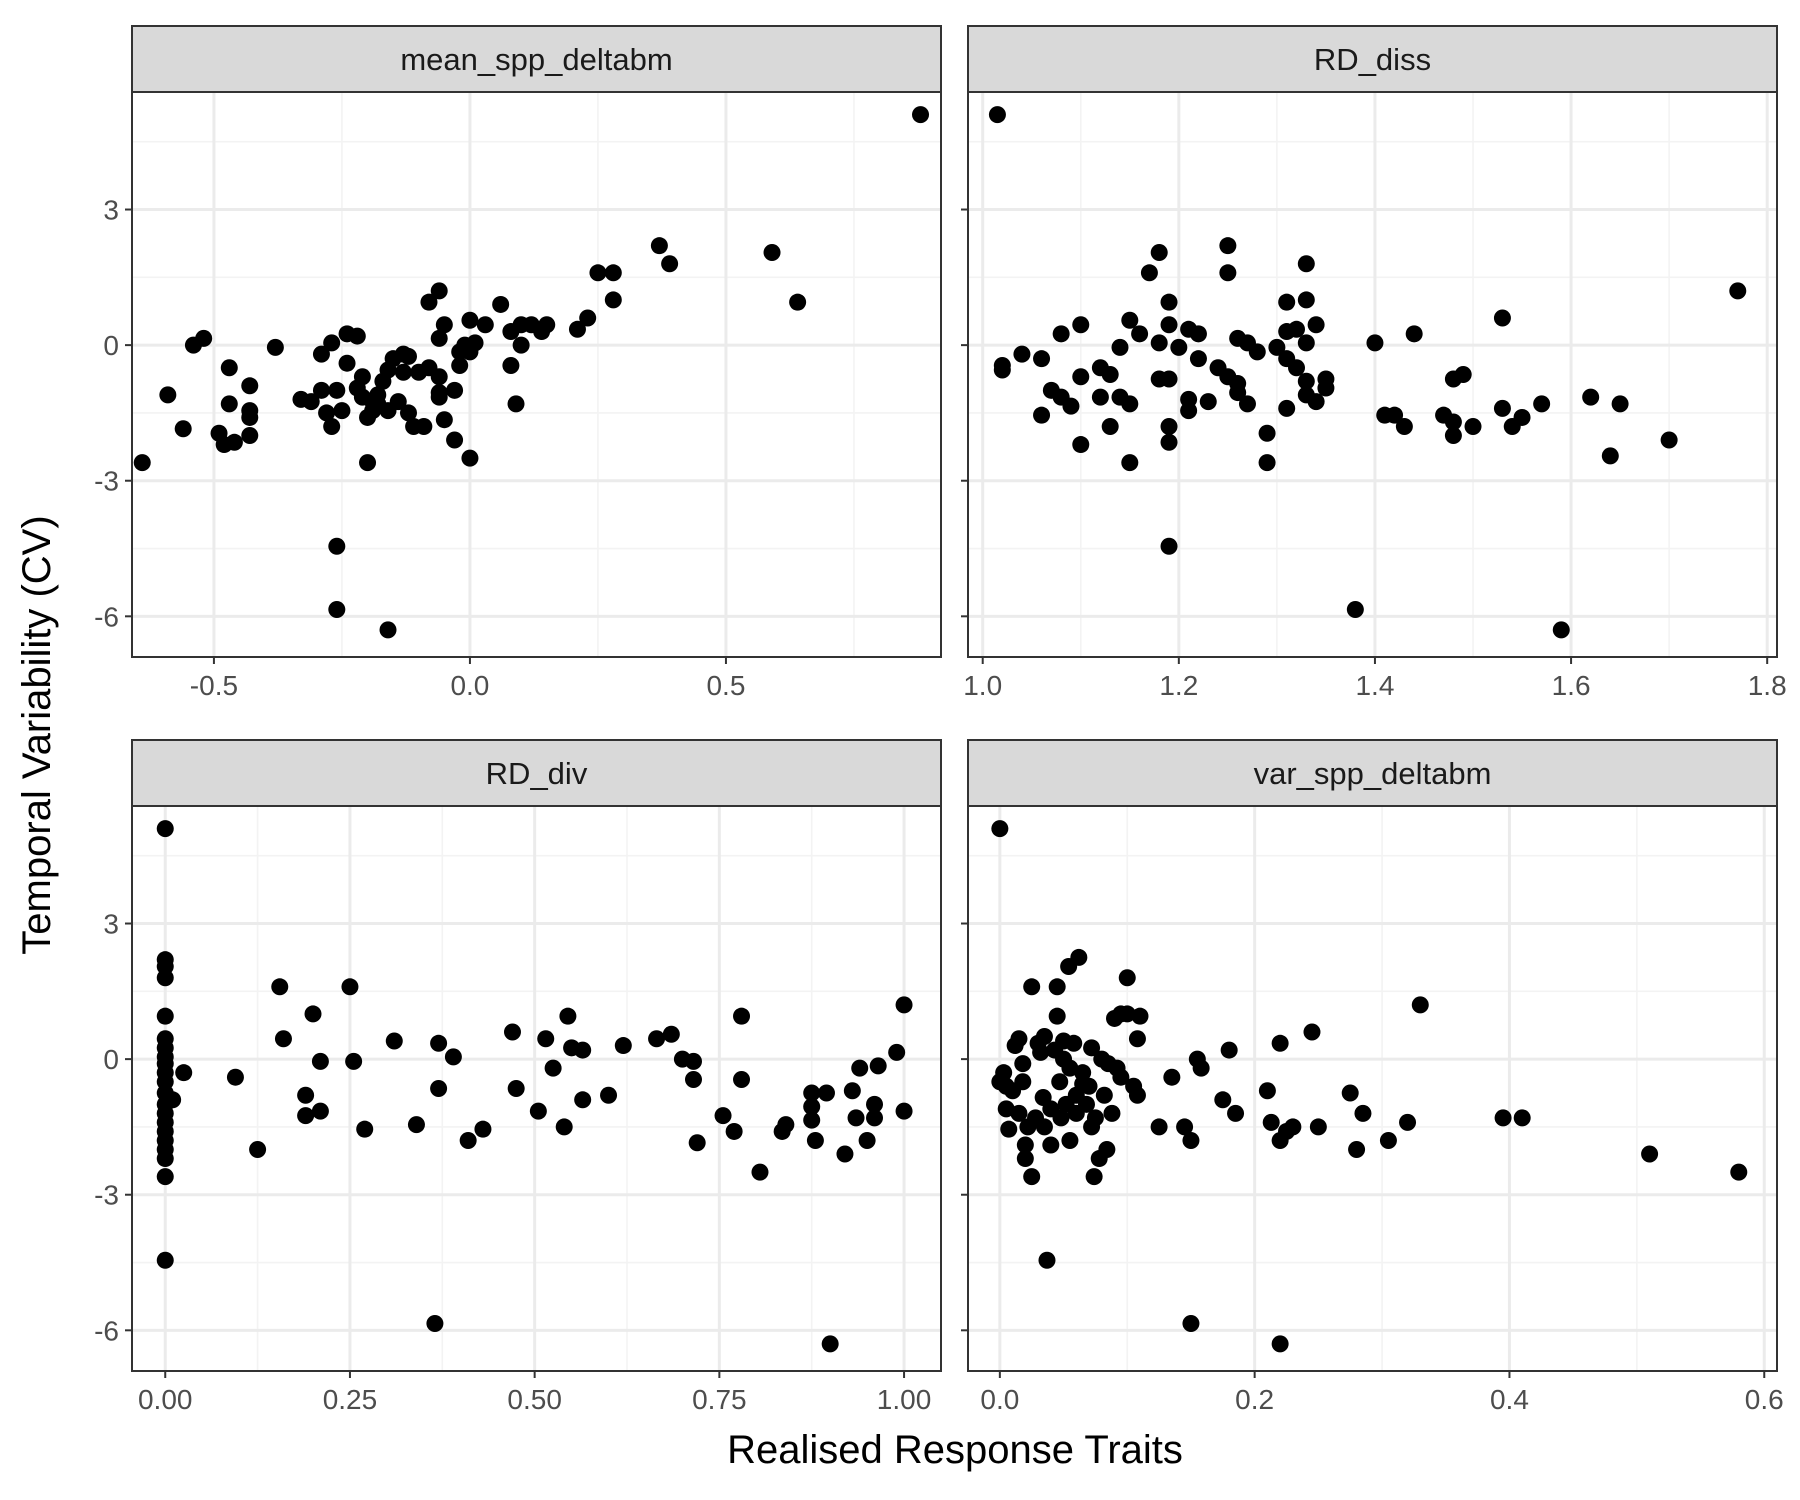 The height and width of the screenshot is (1500, 1800). I want to click on facet-strip-label: mean_spp_deltabm, so click(536, 59).